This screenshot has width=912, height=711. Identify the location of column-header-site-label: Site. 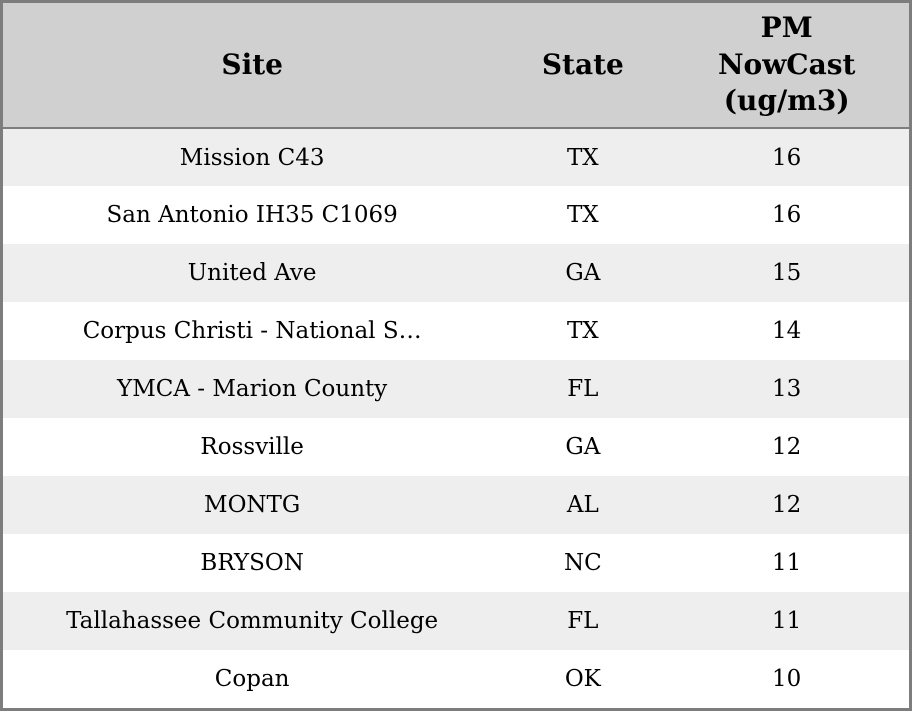
(252, 64).